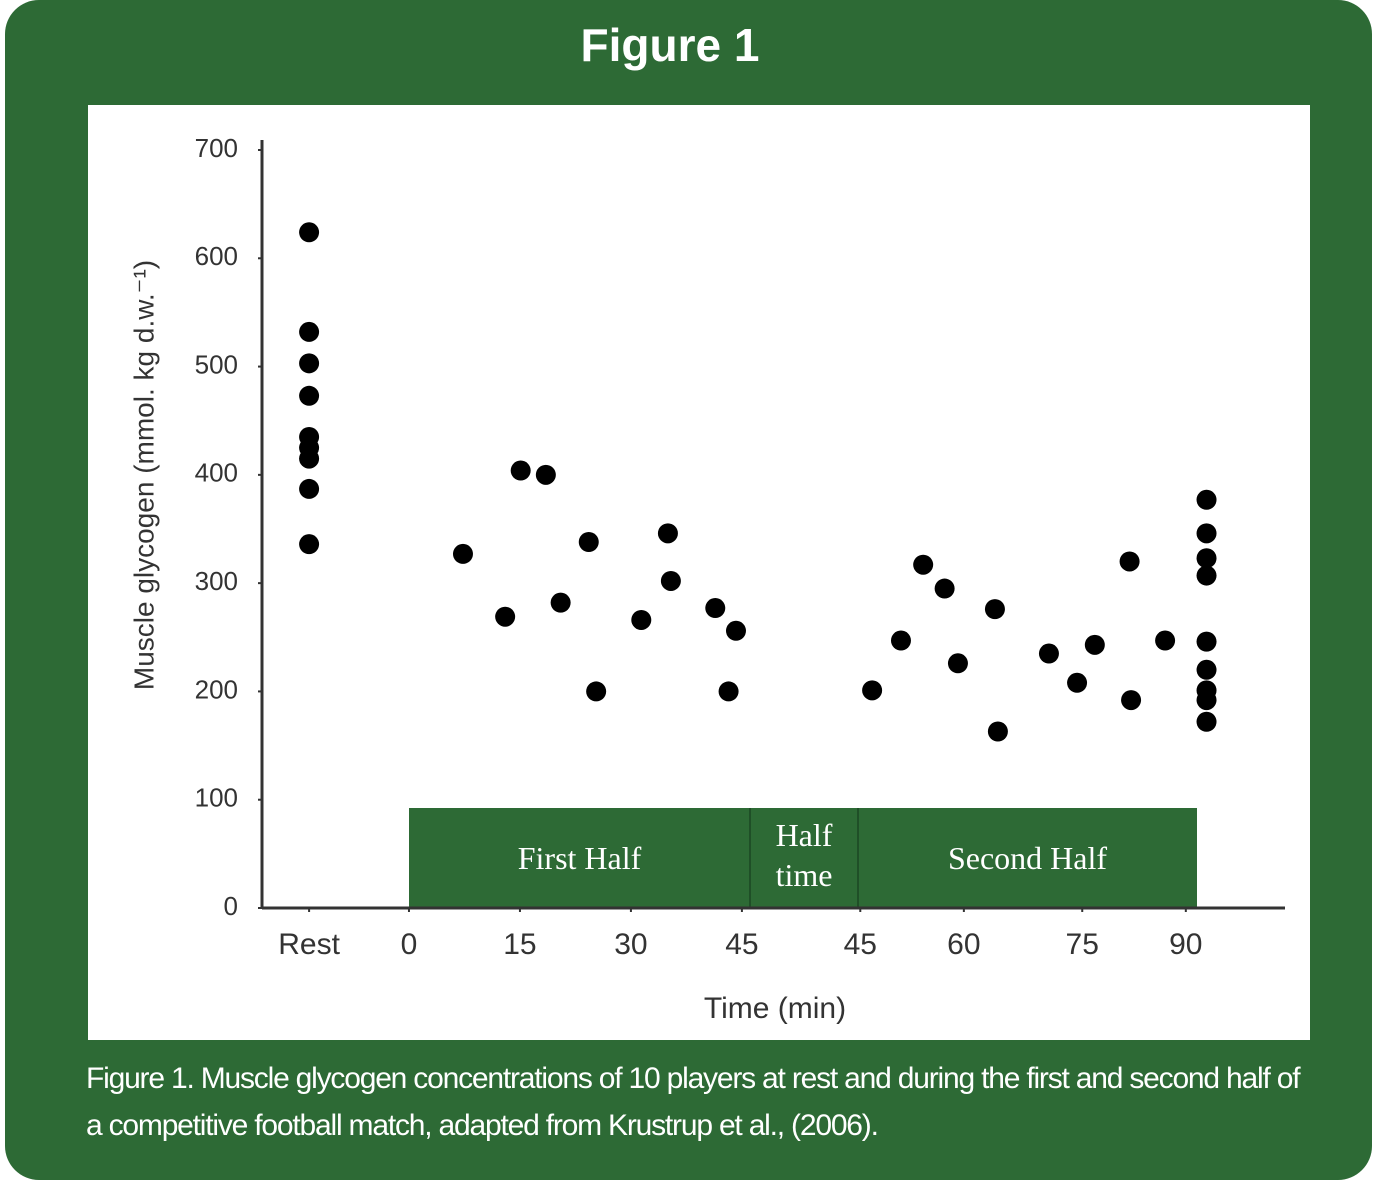  Describe the element at coordinates (143, 475) in the screenshot. I see `y-axis-label: Muscle glycogen (mmol. kg d.w.⁻¹)` at that location.